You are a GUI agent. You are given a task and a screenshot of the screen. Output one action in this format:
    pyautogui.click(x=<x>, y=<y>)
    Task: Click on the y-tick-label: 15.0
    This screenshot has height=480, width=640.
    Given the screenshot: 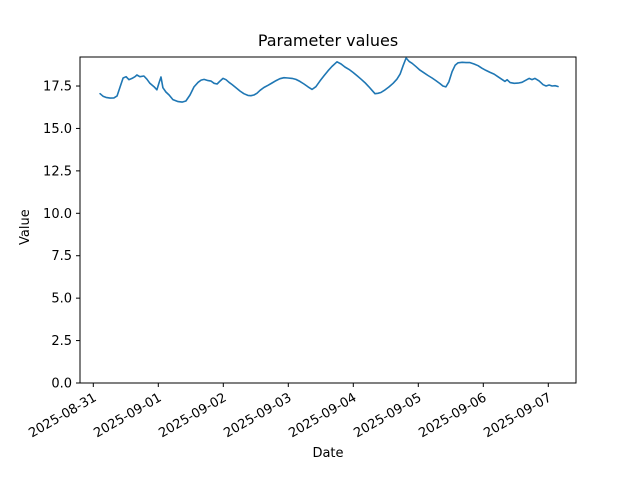 What is the action you would take?
    pyautogui.click(x=57, y=129)
    